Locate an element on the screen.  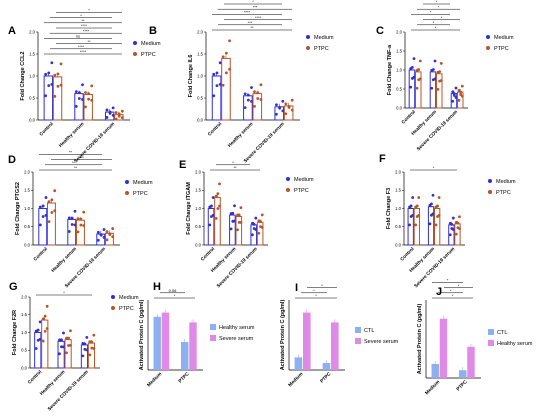
significance-label: **** is located at coordinates (83, 51).